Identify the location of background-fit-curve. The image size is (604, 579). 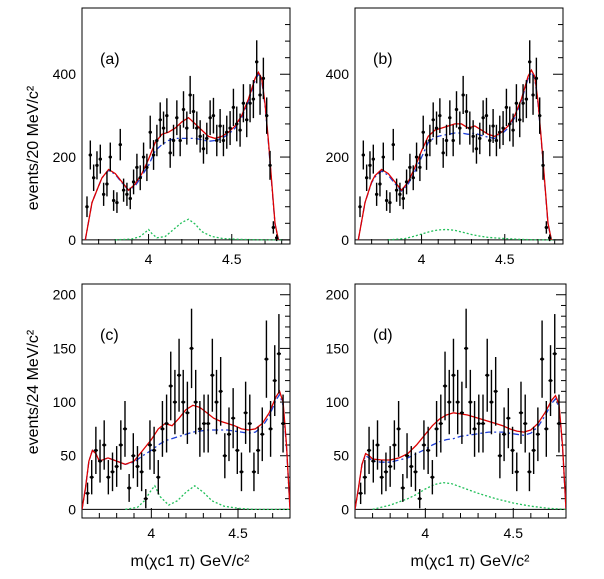
(460, 453).